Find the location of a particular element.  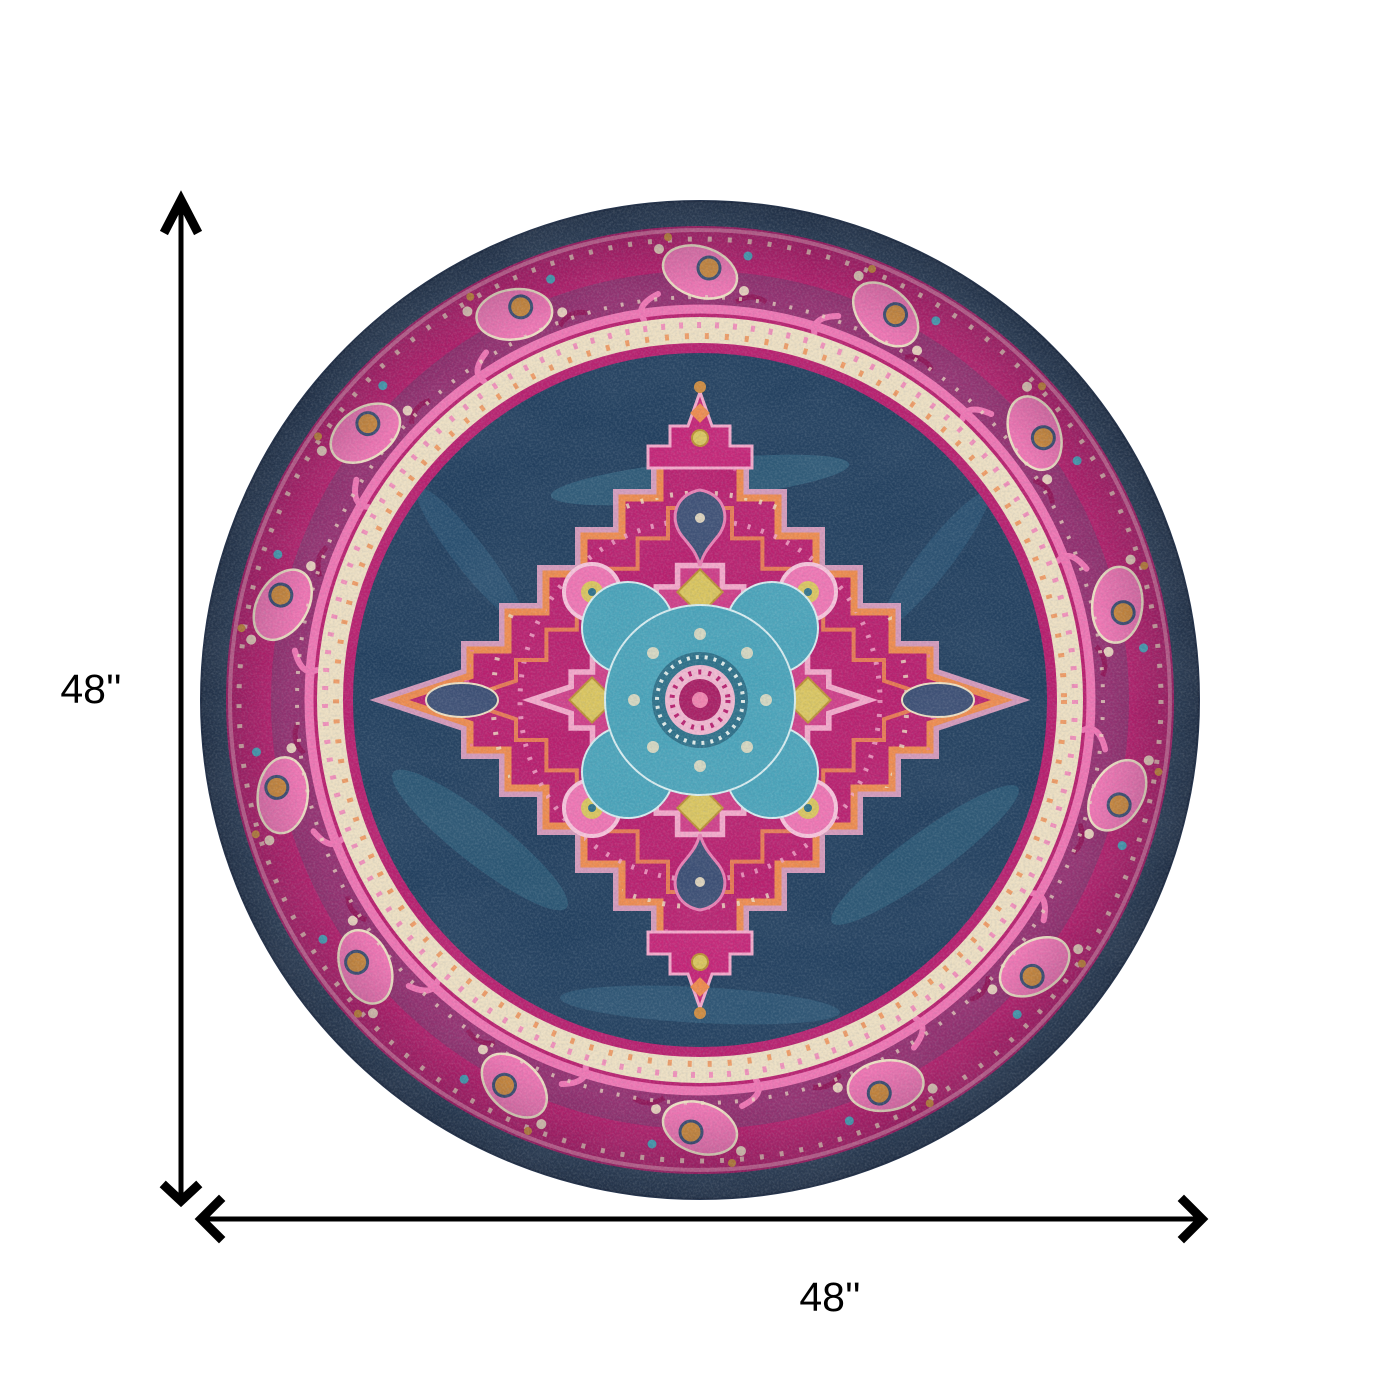

height-arrow-top-head is located at coordinates (181, 213).